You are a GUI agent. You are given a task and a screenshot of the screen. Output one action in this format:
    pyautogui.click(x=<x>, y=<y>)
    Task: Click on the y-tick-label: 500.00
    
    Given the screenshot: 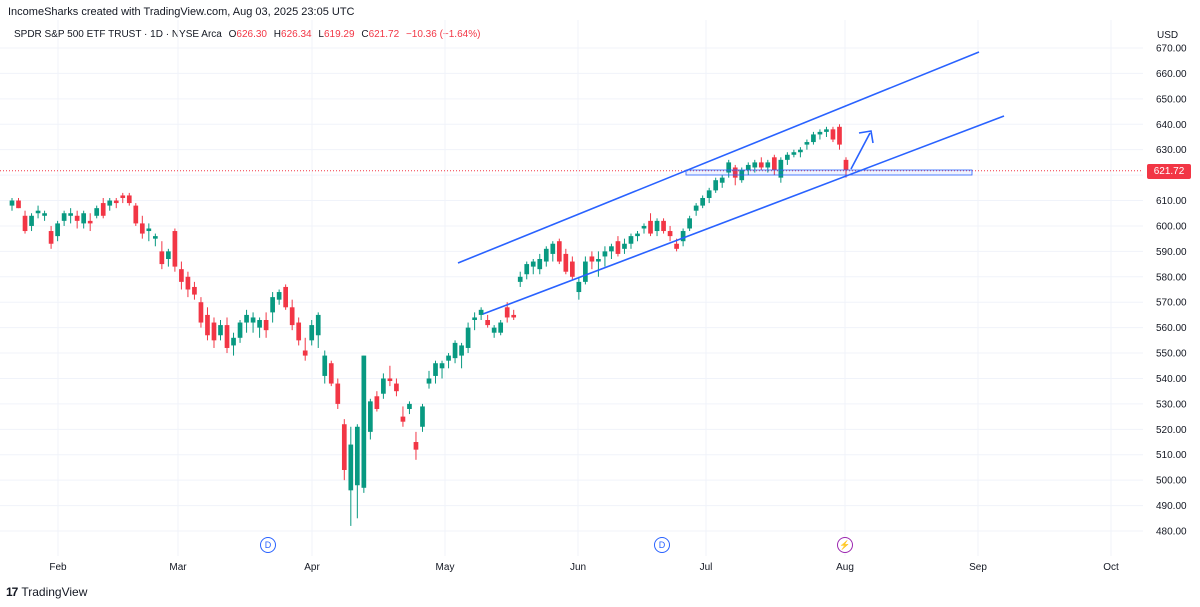 What is the action you would take?
    pyautogui.click(x=1171, y=481)
    